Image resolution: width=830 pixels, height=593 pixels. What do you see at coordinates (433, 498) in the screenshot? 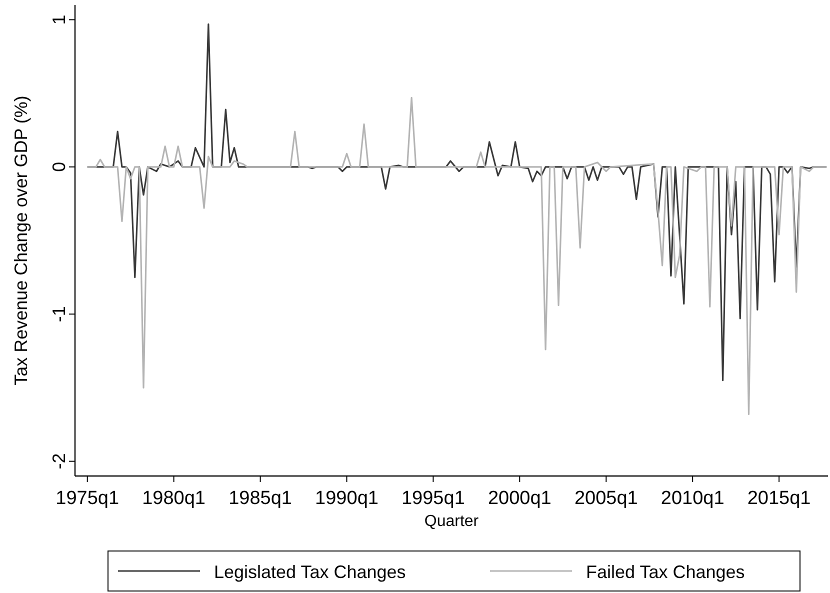
I see `x-tick-label: 1995q1` at bounding box center [433, 498].